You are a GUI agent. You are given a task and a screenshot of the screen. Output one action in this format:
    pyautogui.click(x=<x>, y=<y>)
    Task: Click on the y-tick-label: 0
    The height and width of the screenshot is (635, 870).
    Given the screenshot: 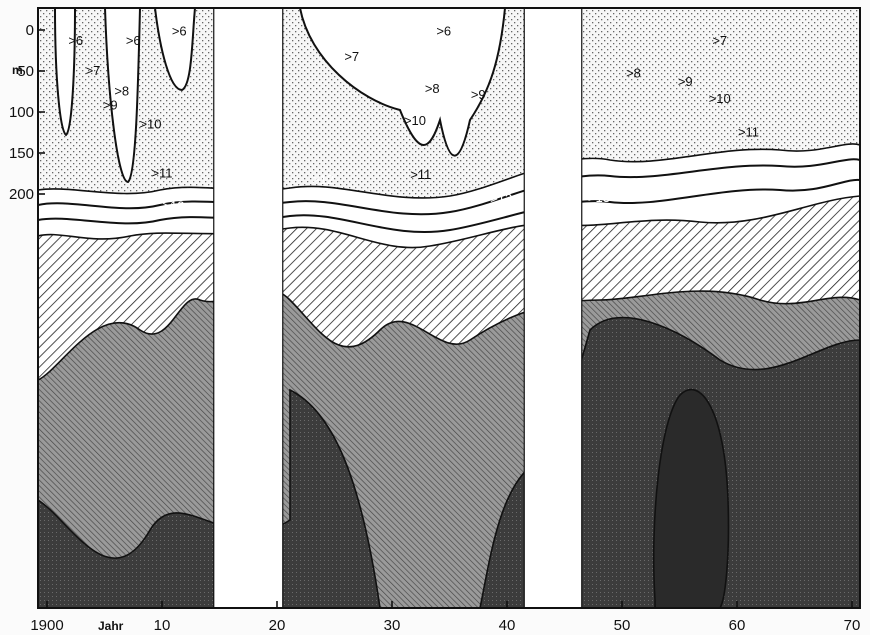 What is the action you would take?
    pyautogui.click(x=30, y=30)
    